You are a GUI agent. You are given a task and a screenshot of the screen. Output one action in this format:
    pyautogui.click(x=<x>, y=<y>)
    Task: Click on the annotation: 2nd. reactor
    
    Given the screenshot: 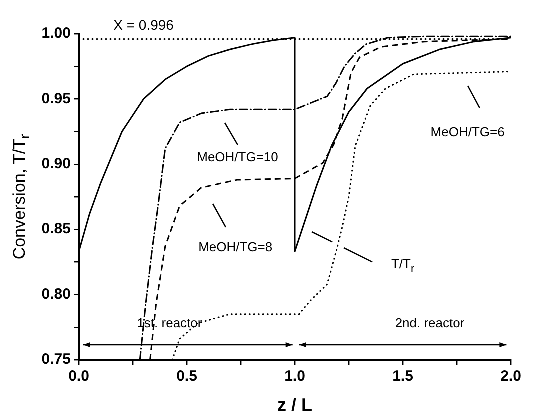 What is the action you would take?
    pyautogui.click(x=430, y=323)
    